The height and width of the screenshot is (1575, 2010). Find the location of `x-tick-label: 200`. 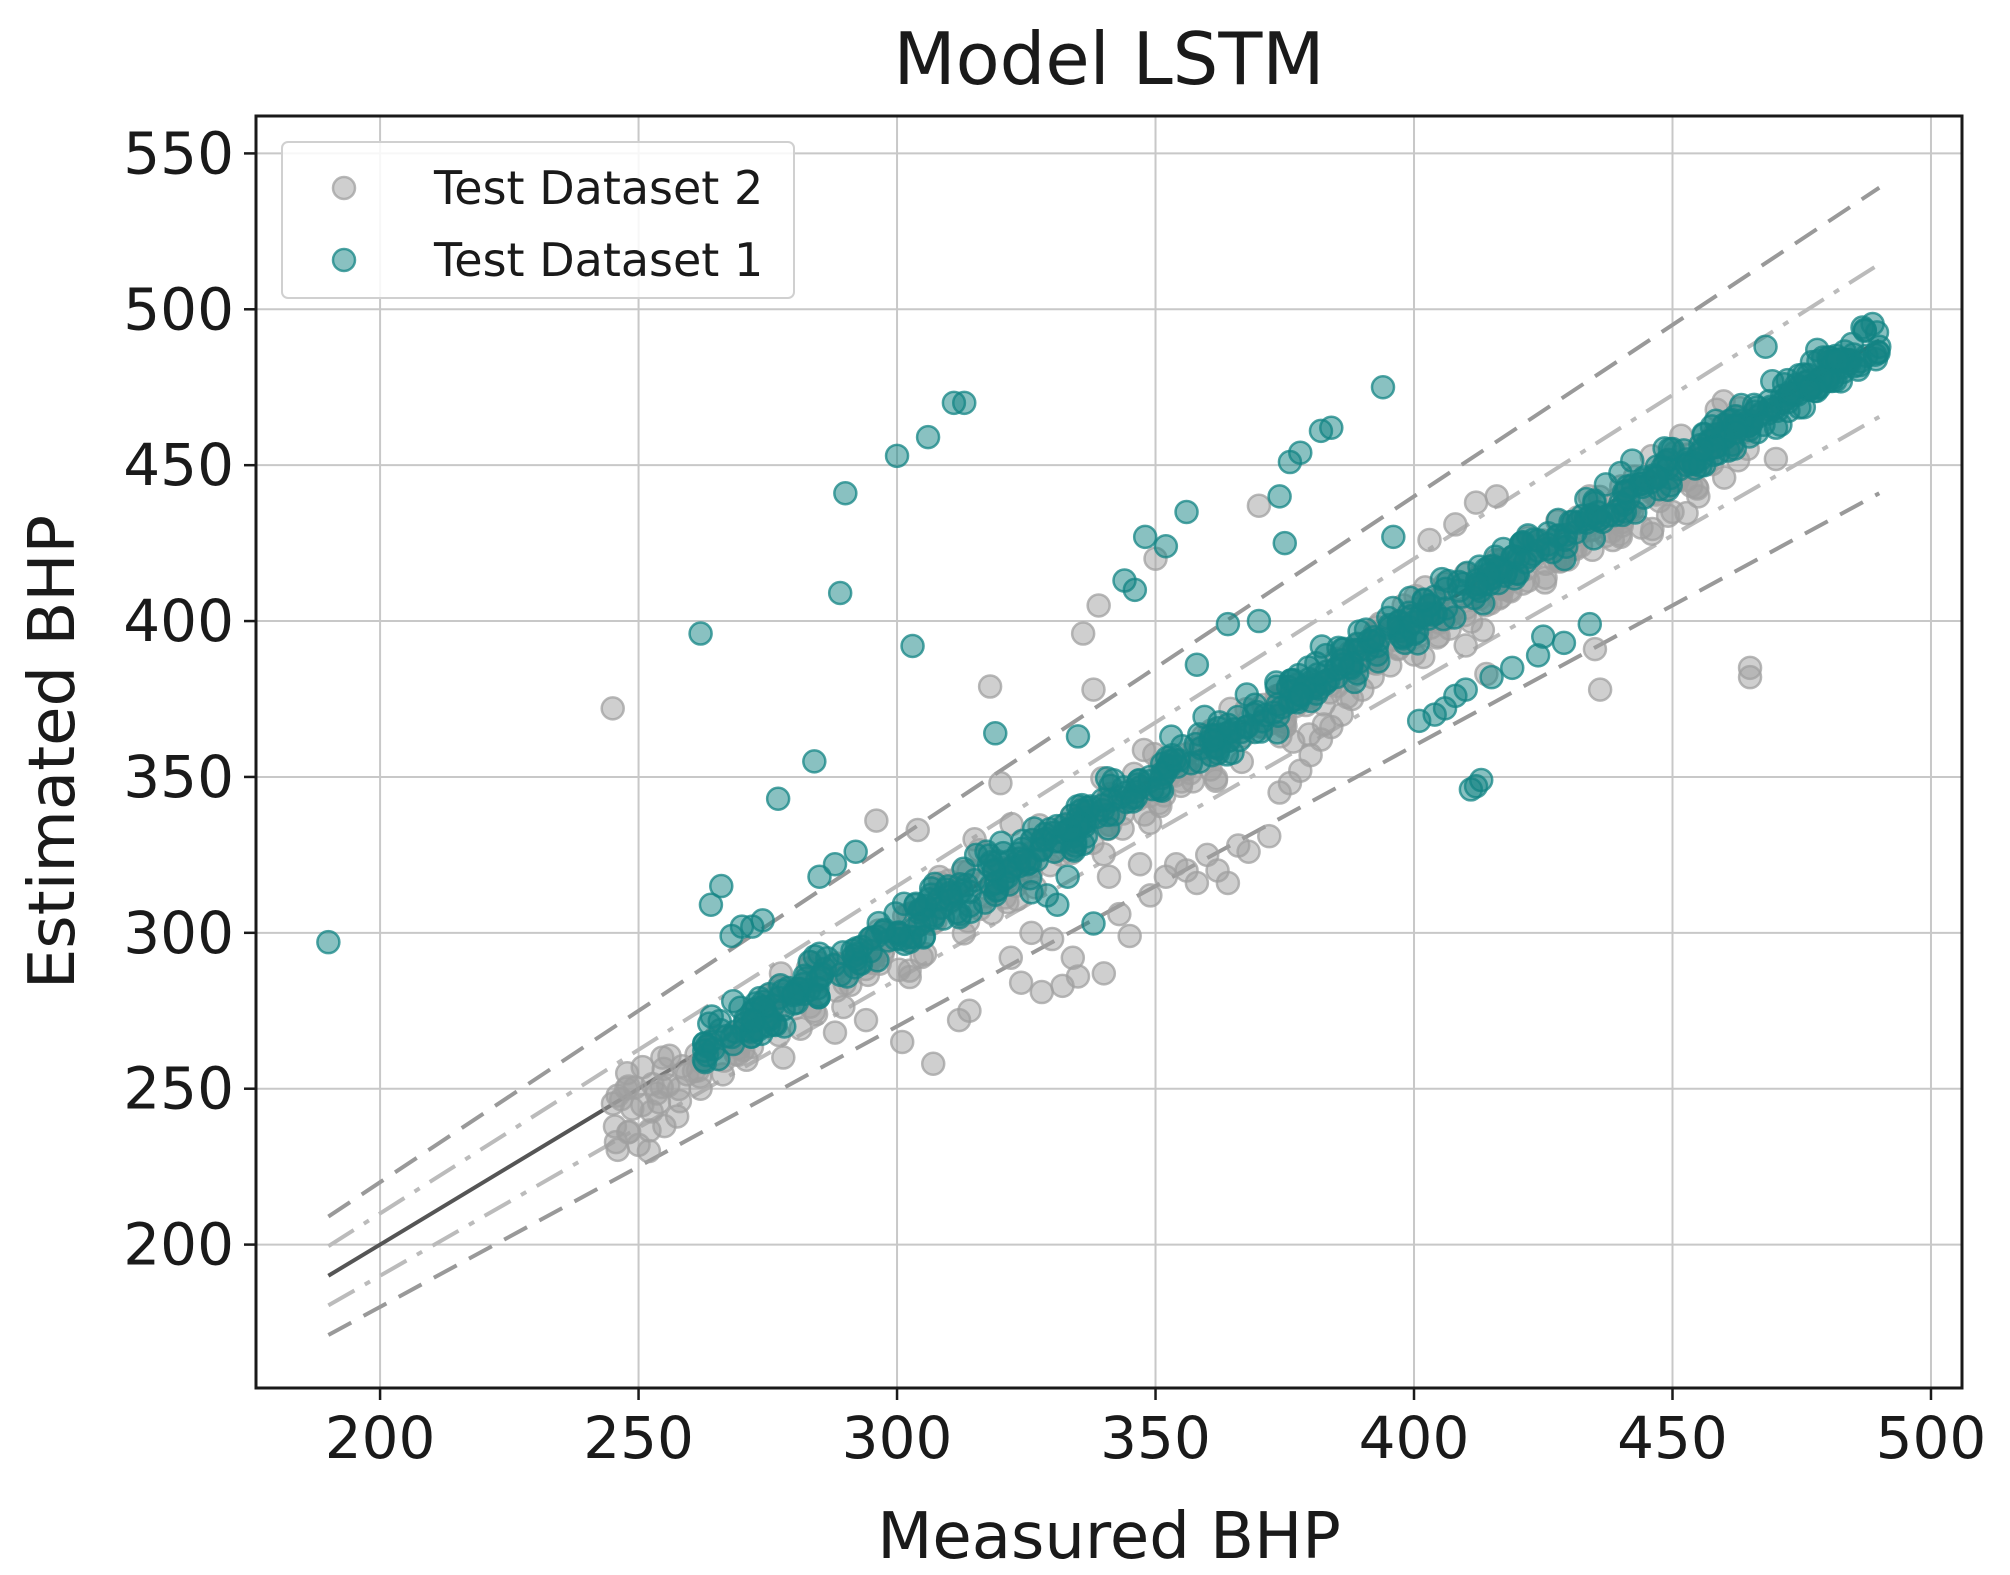

x-tick-label: 200 is located at coordinates (380, 1438).